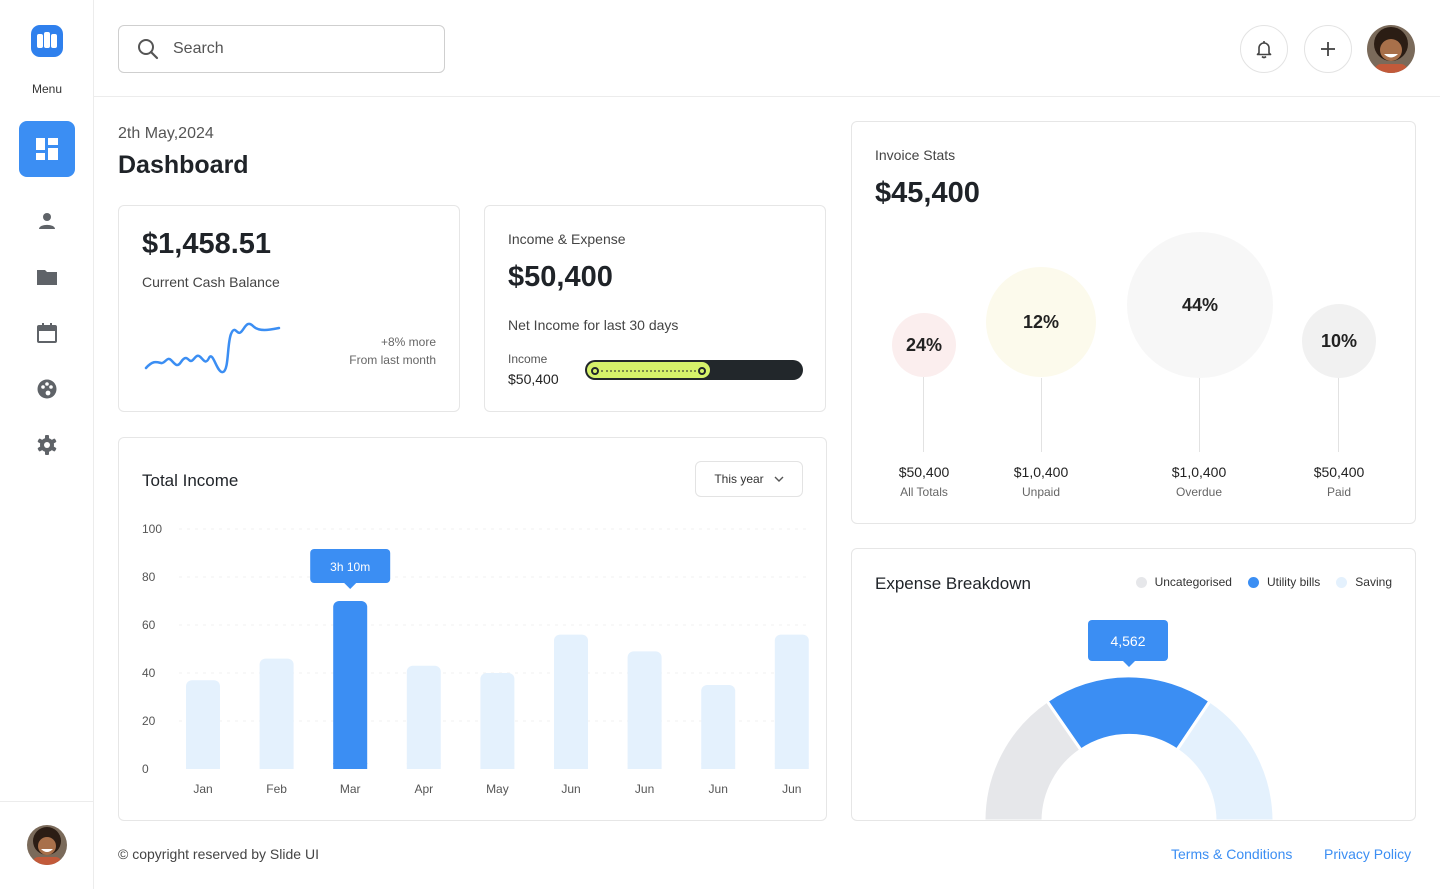 This screenshot has height=889, width=1440. Describe the element at coordinates (1283, 582) in the screenshot. I see `legend-item-utility-bills: Utility bills` at that location.